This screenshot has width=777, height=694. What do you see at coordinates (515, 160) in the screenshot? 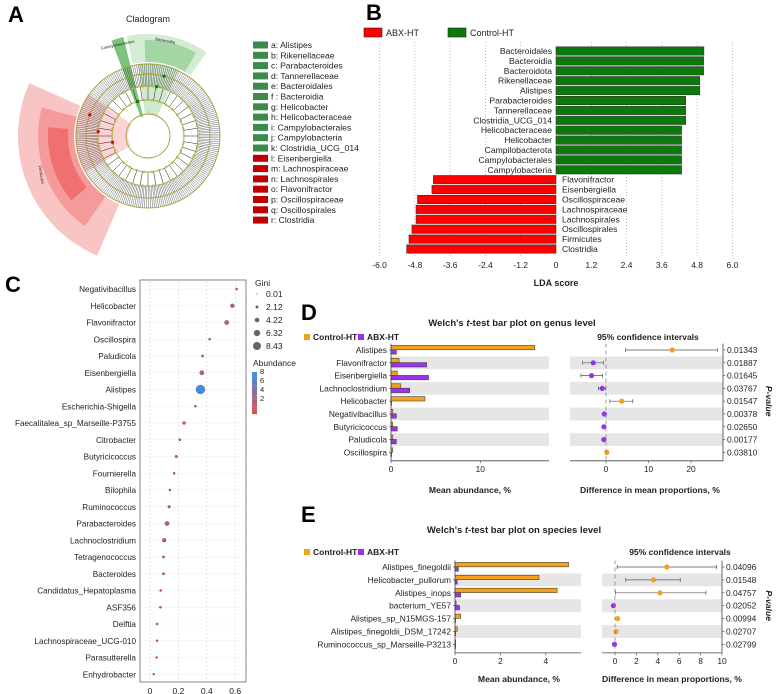
I see `bar-label: Campylobacterales` at bounding box center [515, 160].